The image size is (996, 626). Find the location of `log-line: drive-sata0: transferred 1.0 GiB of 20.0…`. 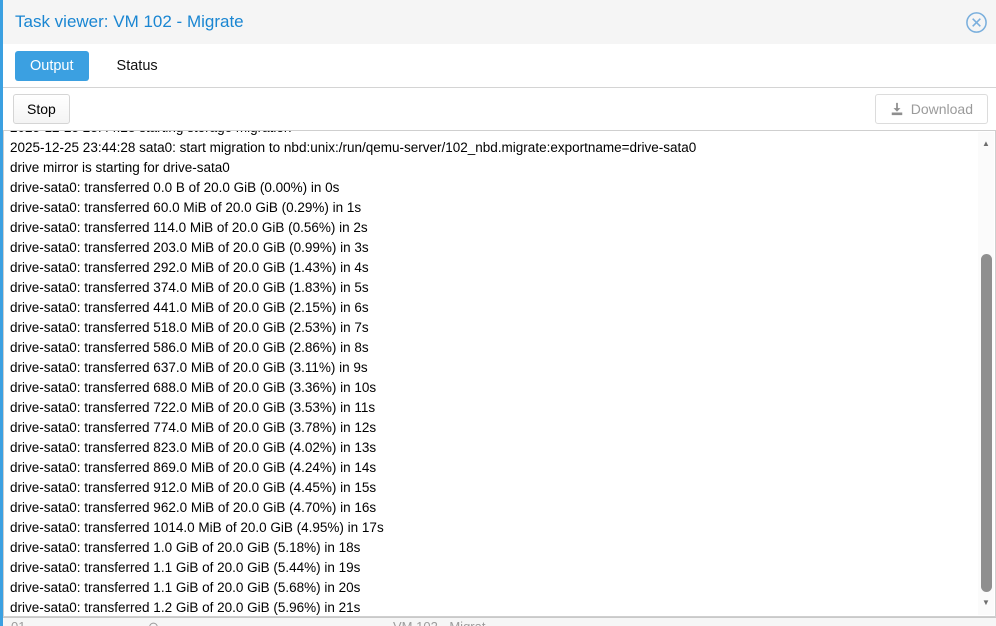

log-line: drive-sata0: transferred 1.0 GiB of 20.0… is located at coordinates (185, 547).